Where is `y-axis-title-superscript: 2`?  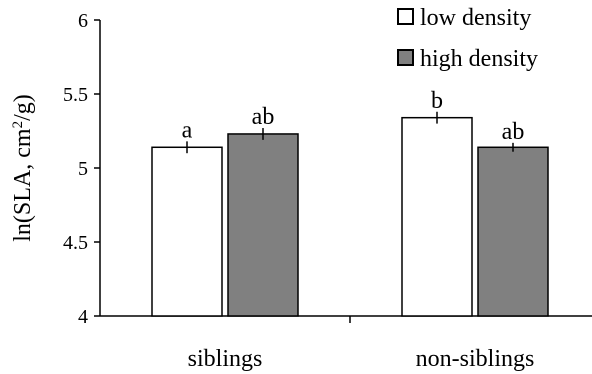 y-axis-title-superscript: 2 is located at coordinates (18, 125).